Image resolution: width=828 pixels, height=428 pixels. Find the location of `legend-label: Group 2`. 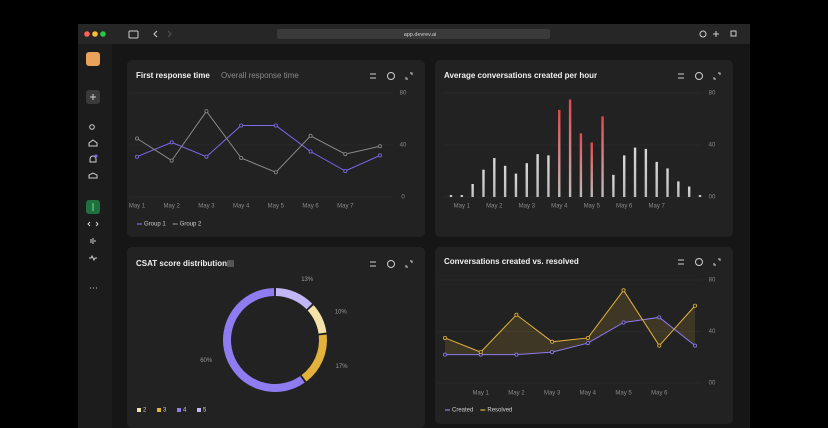

legend-label: Group 2 is located at coordinates (191, 225).